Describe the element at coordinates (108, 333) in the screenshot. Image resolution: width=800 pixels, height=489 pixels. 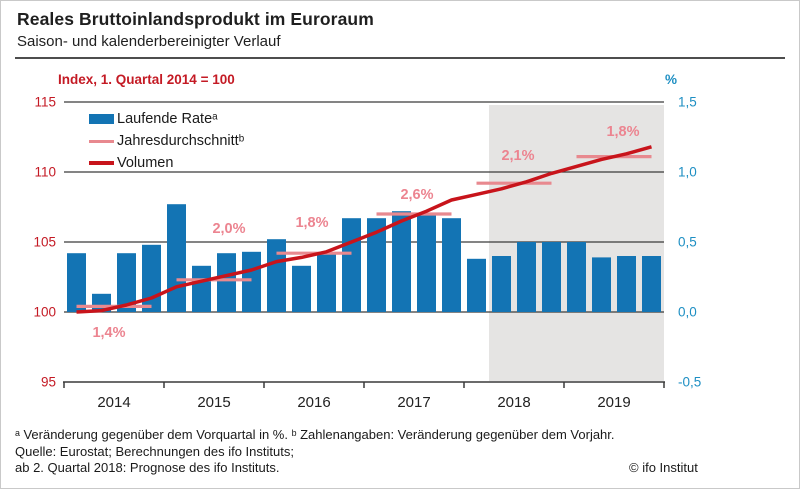
I see `chart-text: 1,4%` at that location.